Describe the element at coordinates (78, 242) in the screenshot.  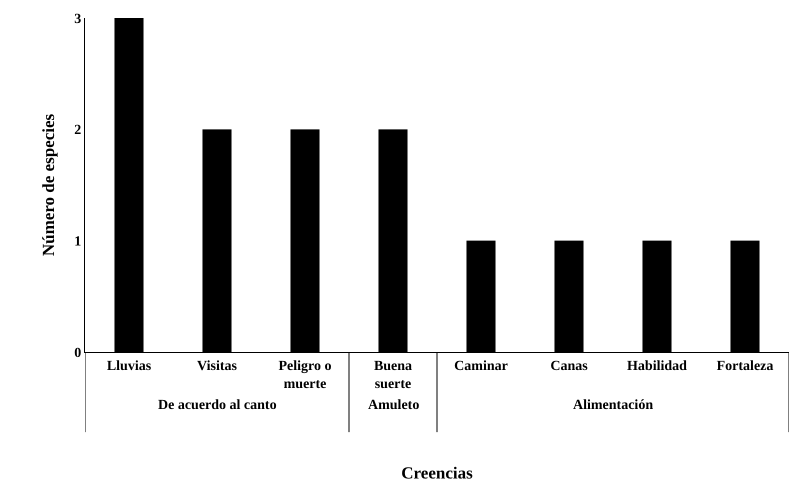
I see `y-tick-label: 1` at that location.